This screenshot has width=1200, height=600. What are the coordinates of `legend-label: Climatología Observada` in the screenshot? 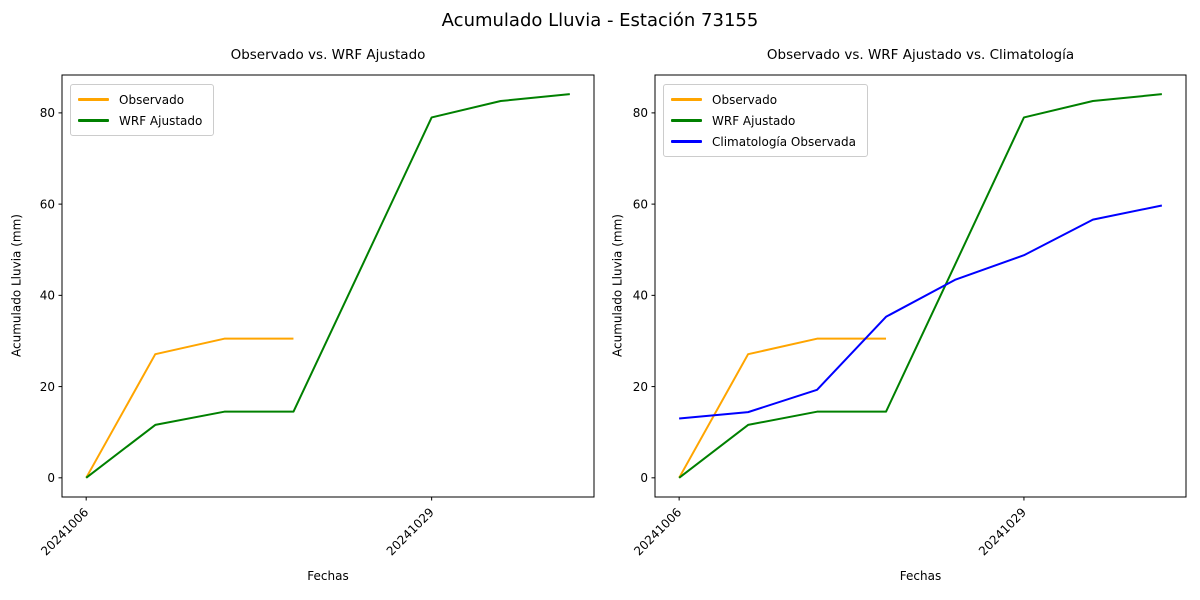 It's located at (784, 141).